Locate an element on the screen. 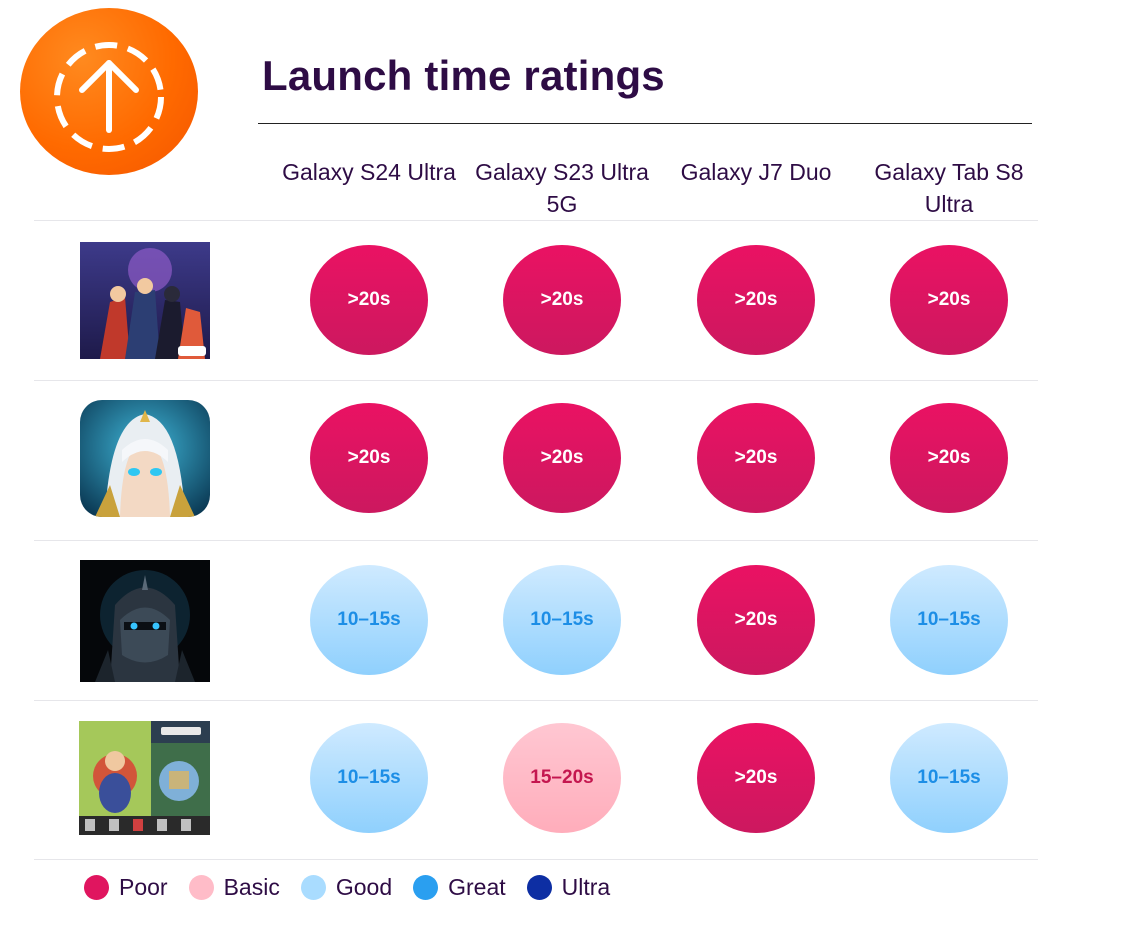 The image size is (1124, 939). column-header-s23-ultra-5g: Galaxy S23 Ultra 5G is located at coordinates (562, 188).